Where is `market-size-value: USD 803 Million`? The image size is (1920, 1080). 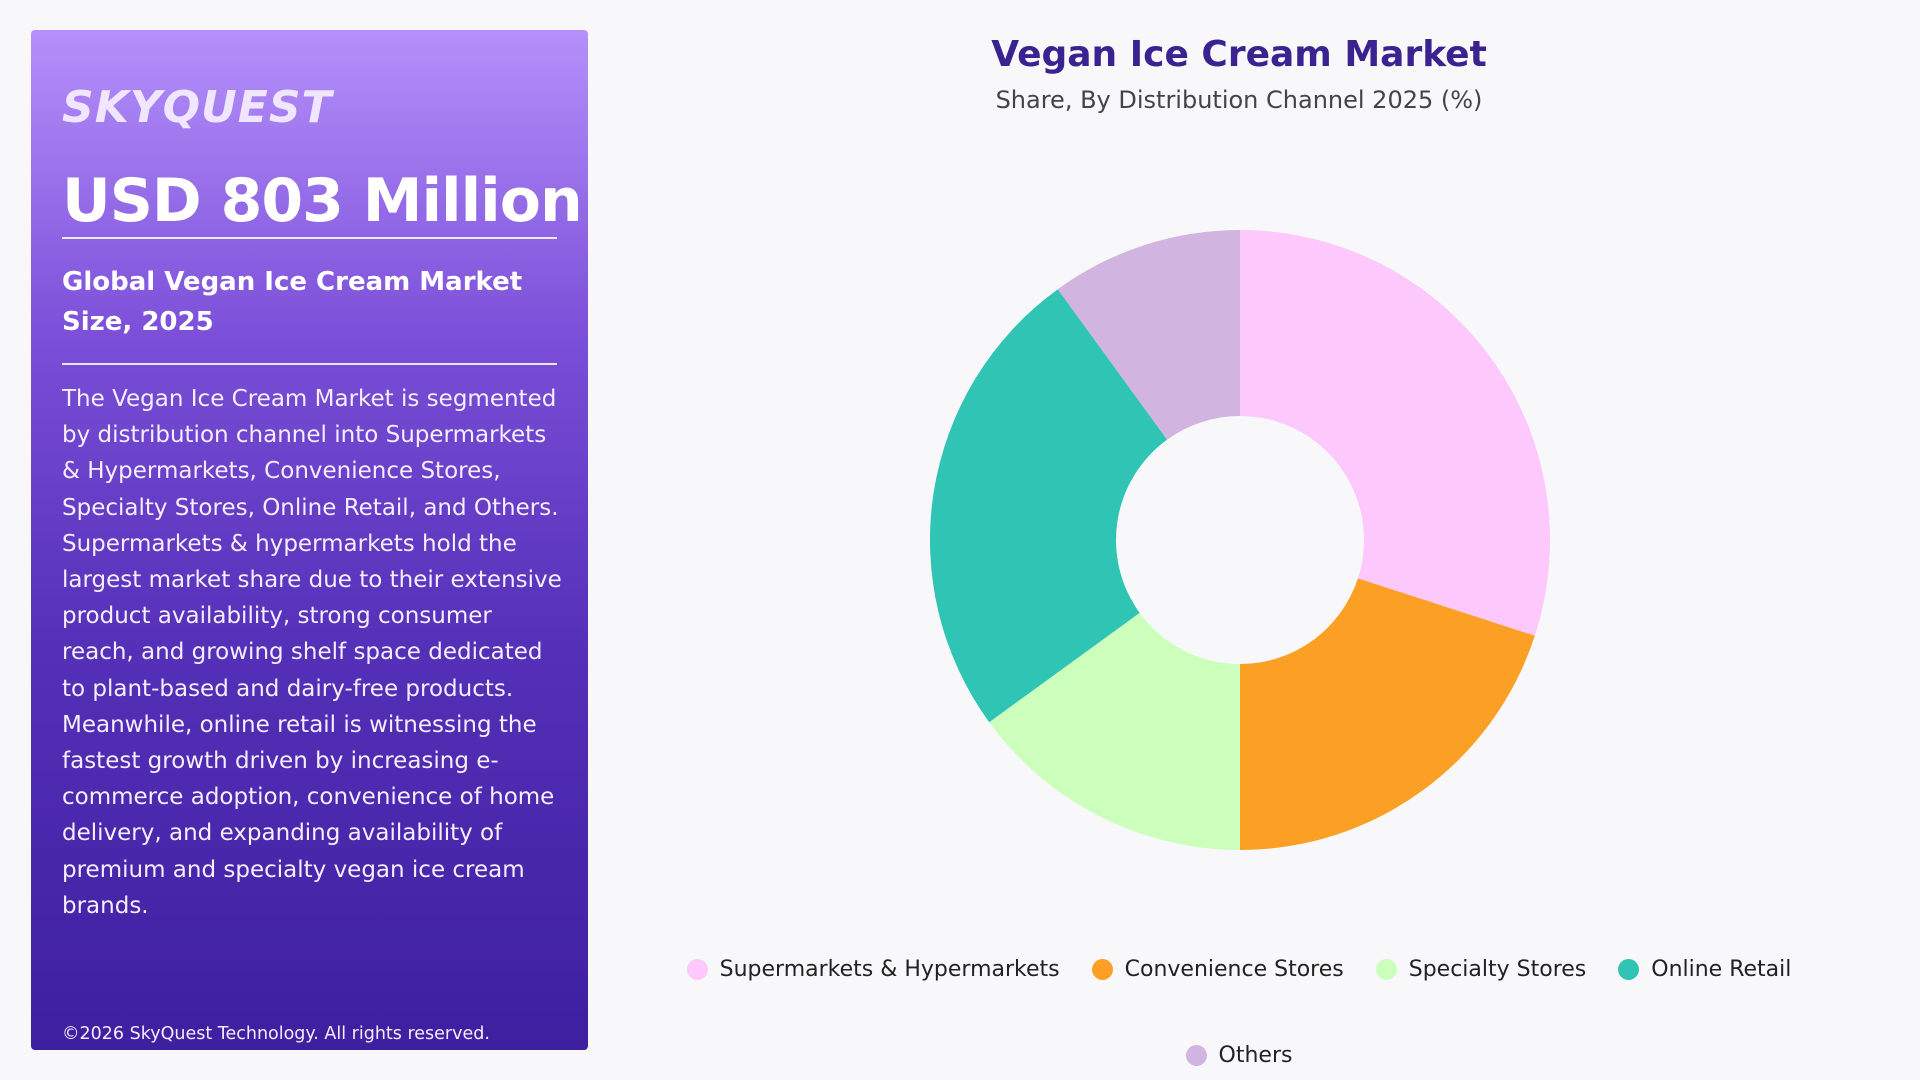
market-size-value: USD 803 Million is located at coordinates (322, 201).